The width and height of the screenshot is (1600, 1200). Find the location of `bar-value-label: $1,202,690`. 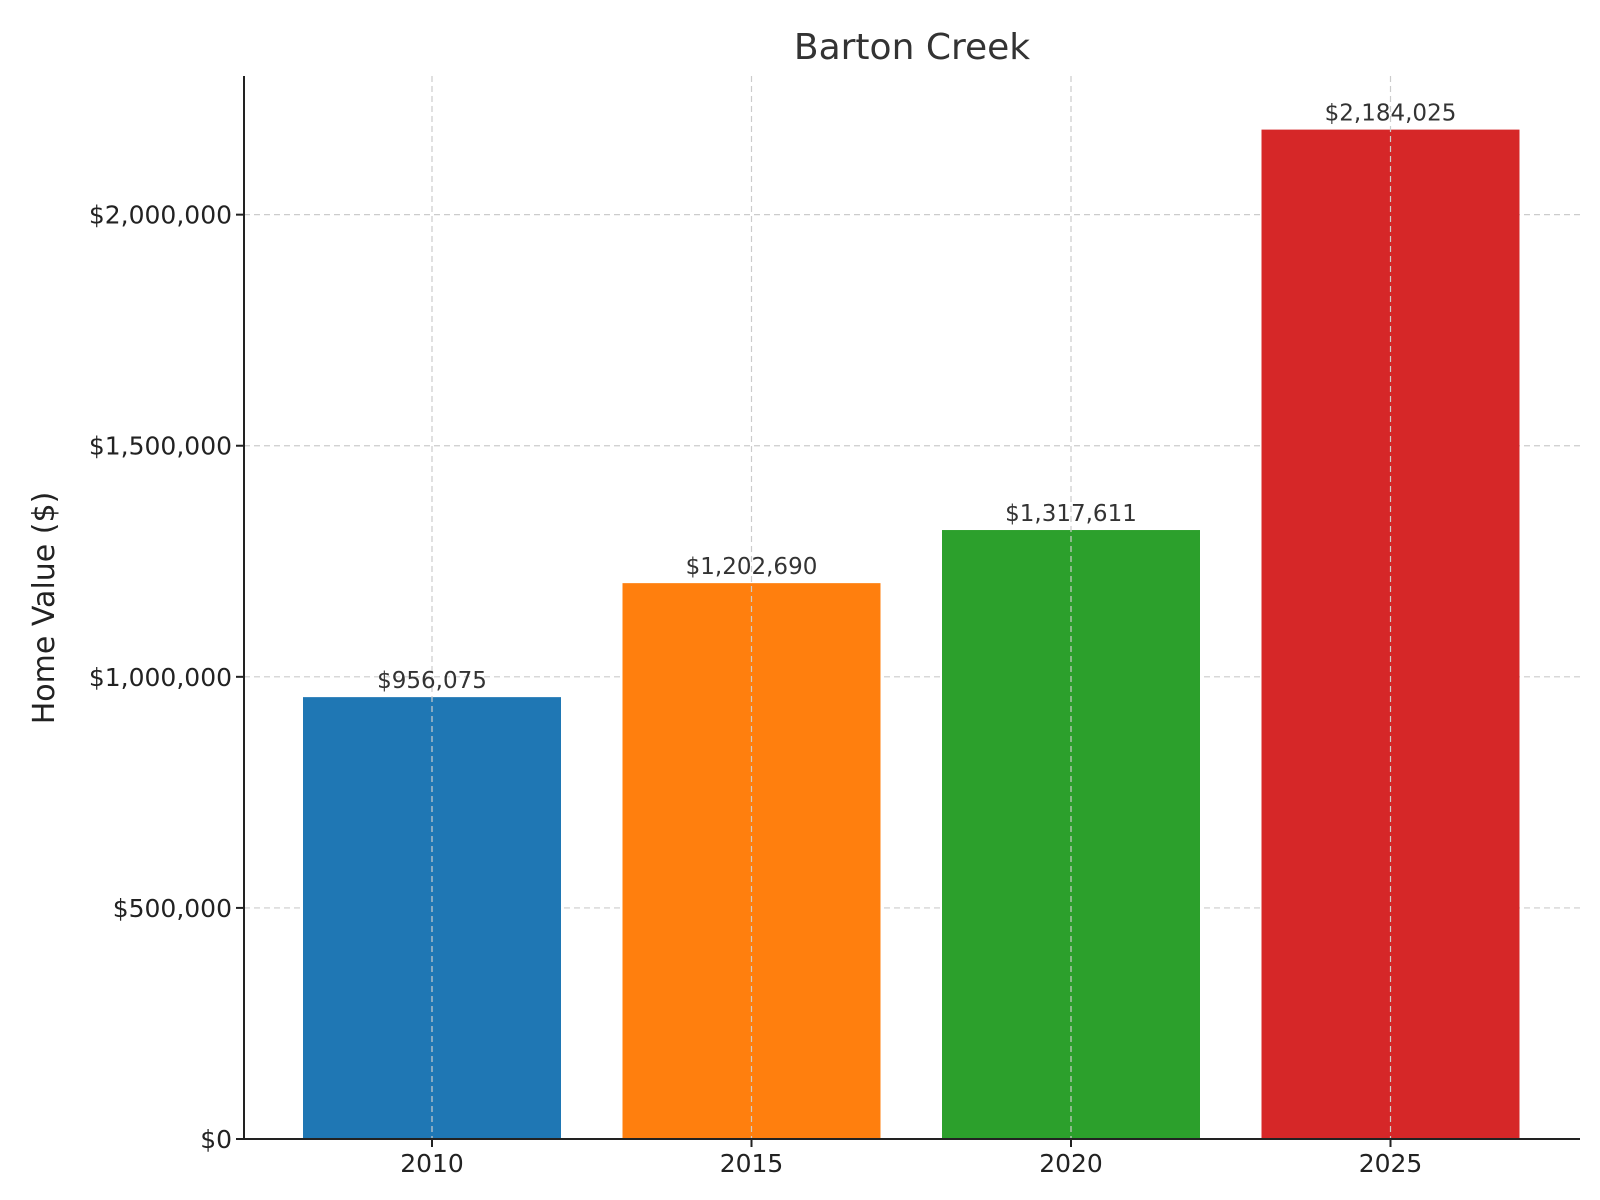

bar-value-label: $1,202,690 is located at coordinates (752, 567).